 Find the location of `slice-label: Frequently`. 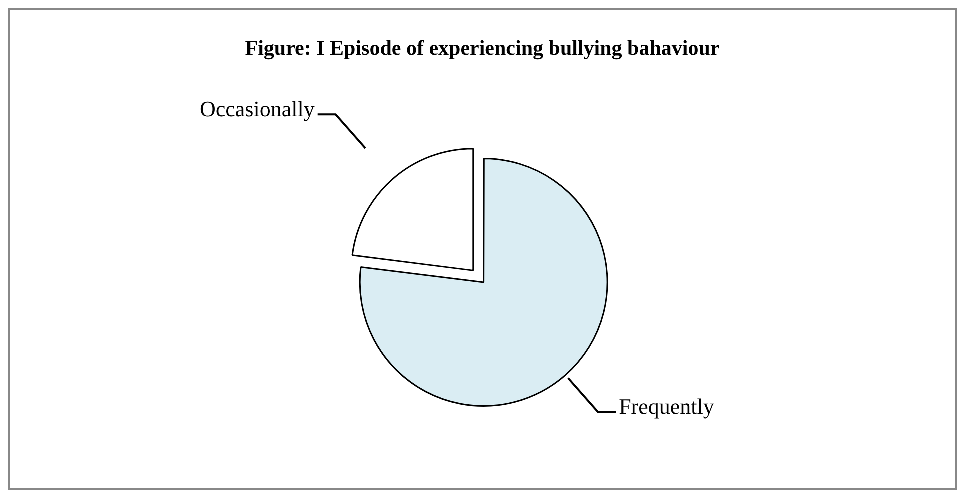

slice-label: Frequently is located at coordinates (666, 406).